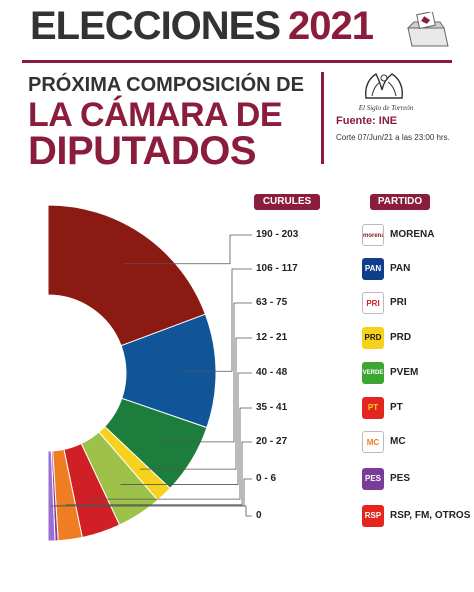  What do you see at coordinates (398, 441) in the screenshot?
I see `party-name: MC` at bounding box center [398, 441].